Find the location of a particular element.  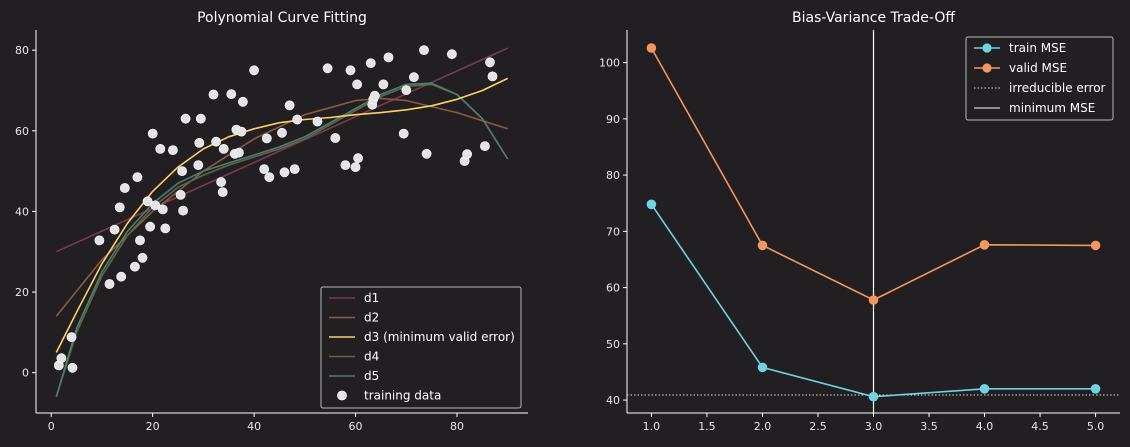

legend-label-train: train MSE is located at coordinates (1037, 48).